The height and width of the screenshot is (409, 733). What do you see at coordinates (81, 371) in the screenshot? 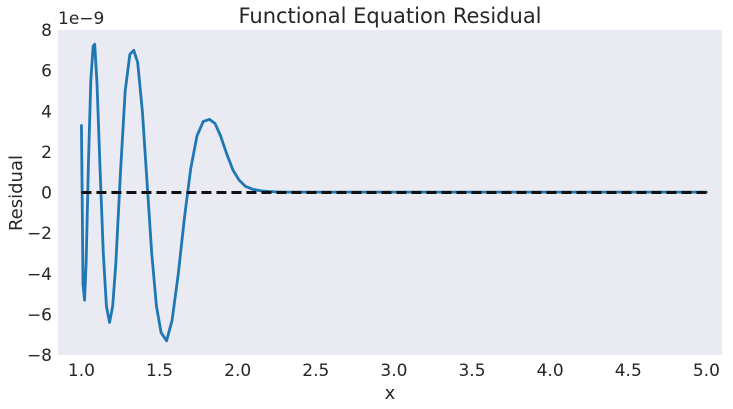
I see `x-tick-label: 1.0` at bounding box center [81, 371].